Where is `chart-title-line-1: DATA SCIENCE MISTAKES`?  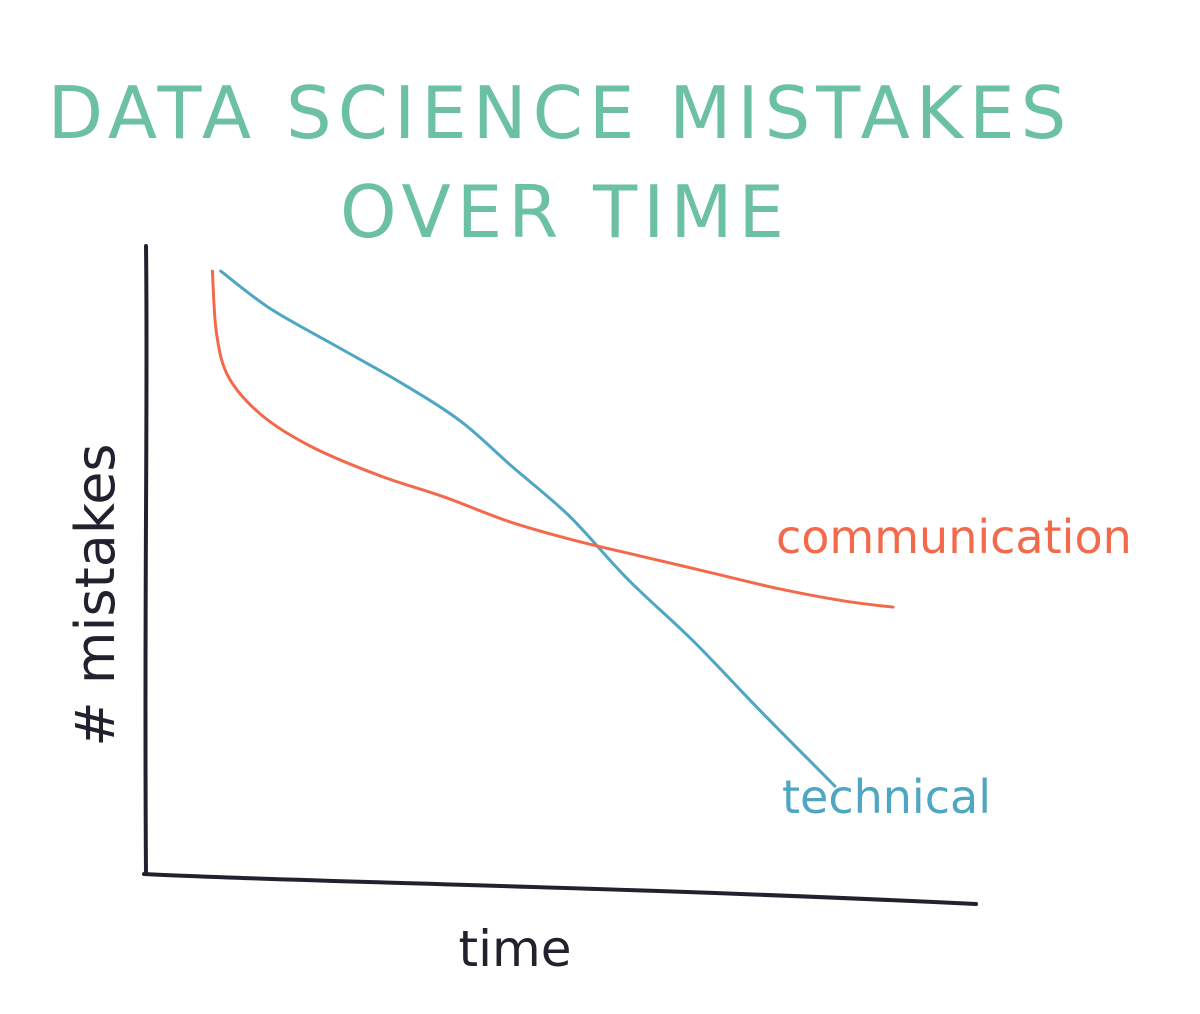
chart-title-line-1: DATA SCIENCE MISTAKES is located at coordinates (560, 113).